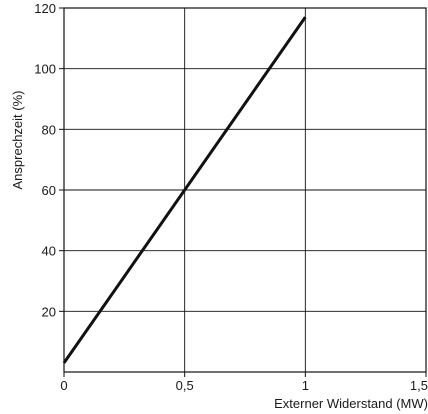 The height and width of the screenshot is (414, 428). What do you see at coordinates (244, 382) in the screenshot?
I see `x-tick-labels: 0 0,5 1 1,5` at bounding box center [244, 382].